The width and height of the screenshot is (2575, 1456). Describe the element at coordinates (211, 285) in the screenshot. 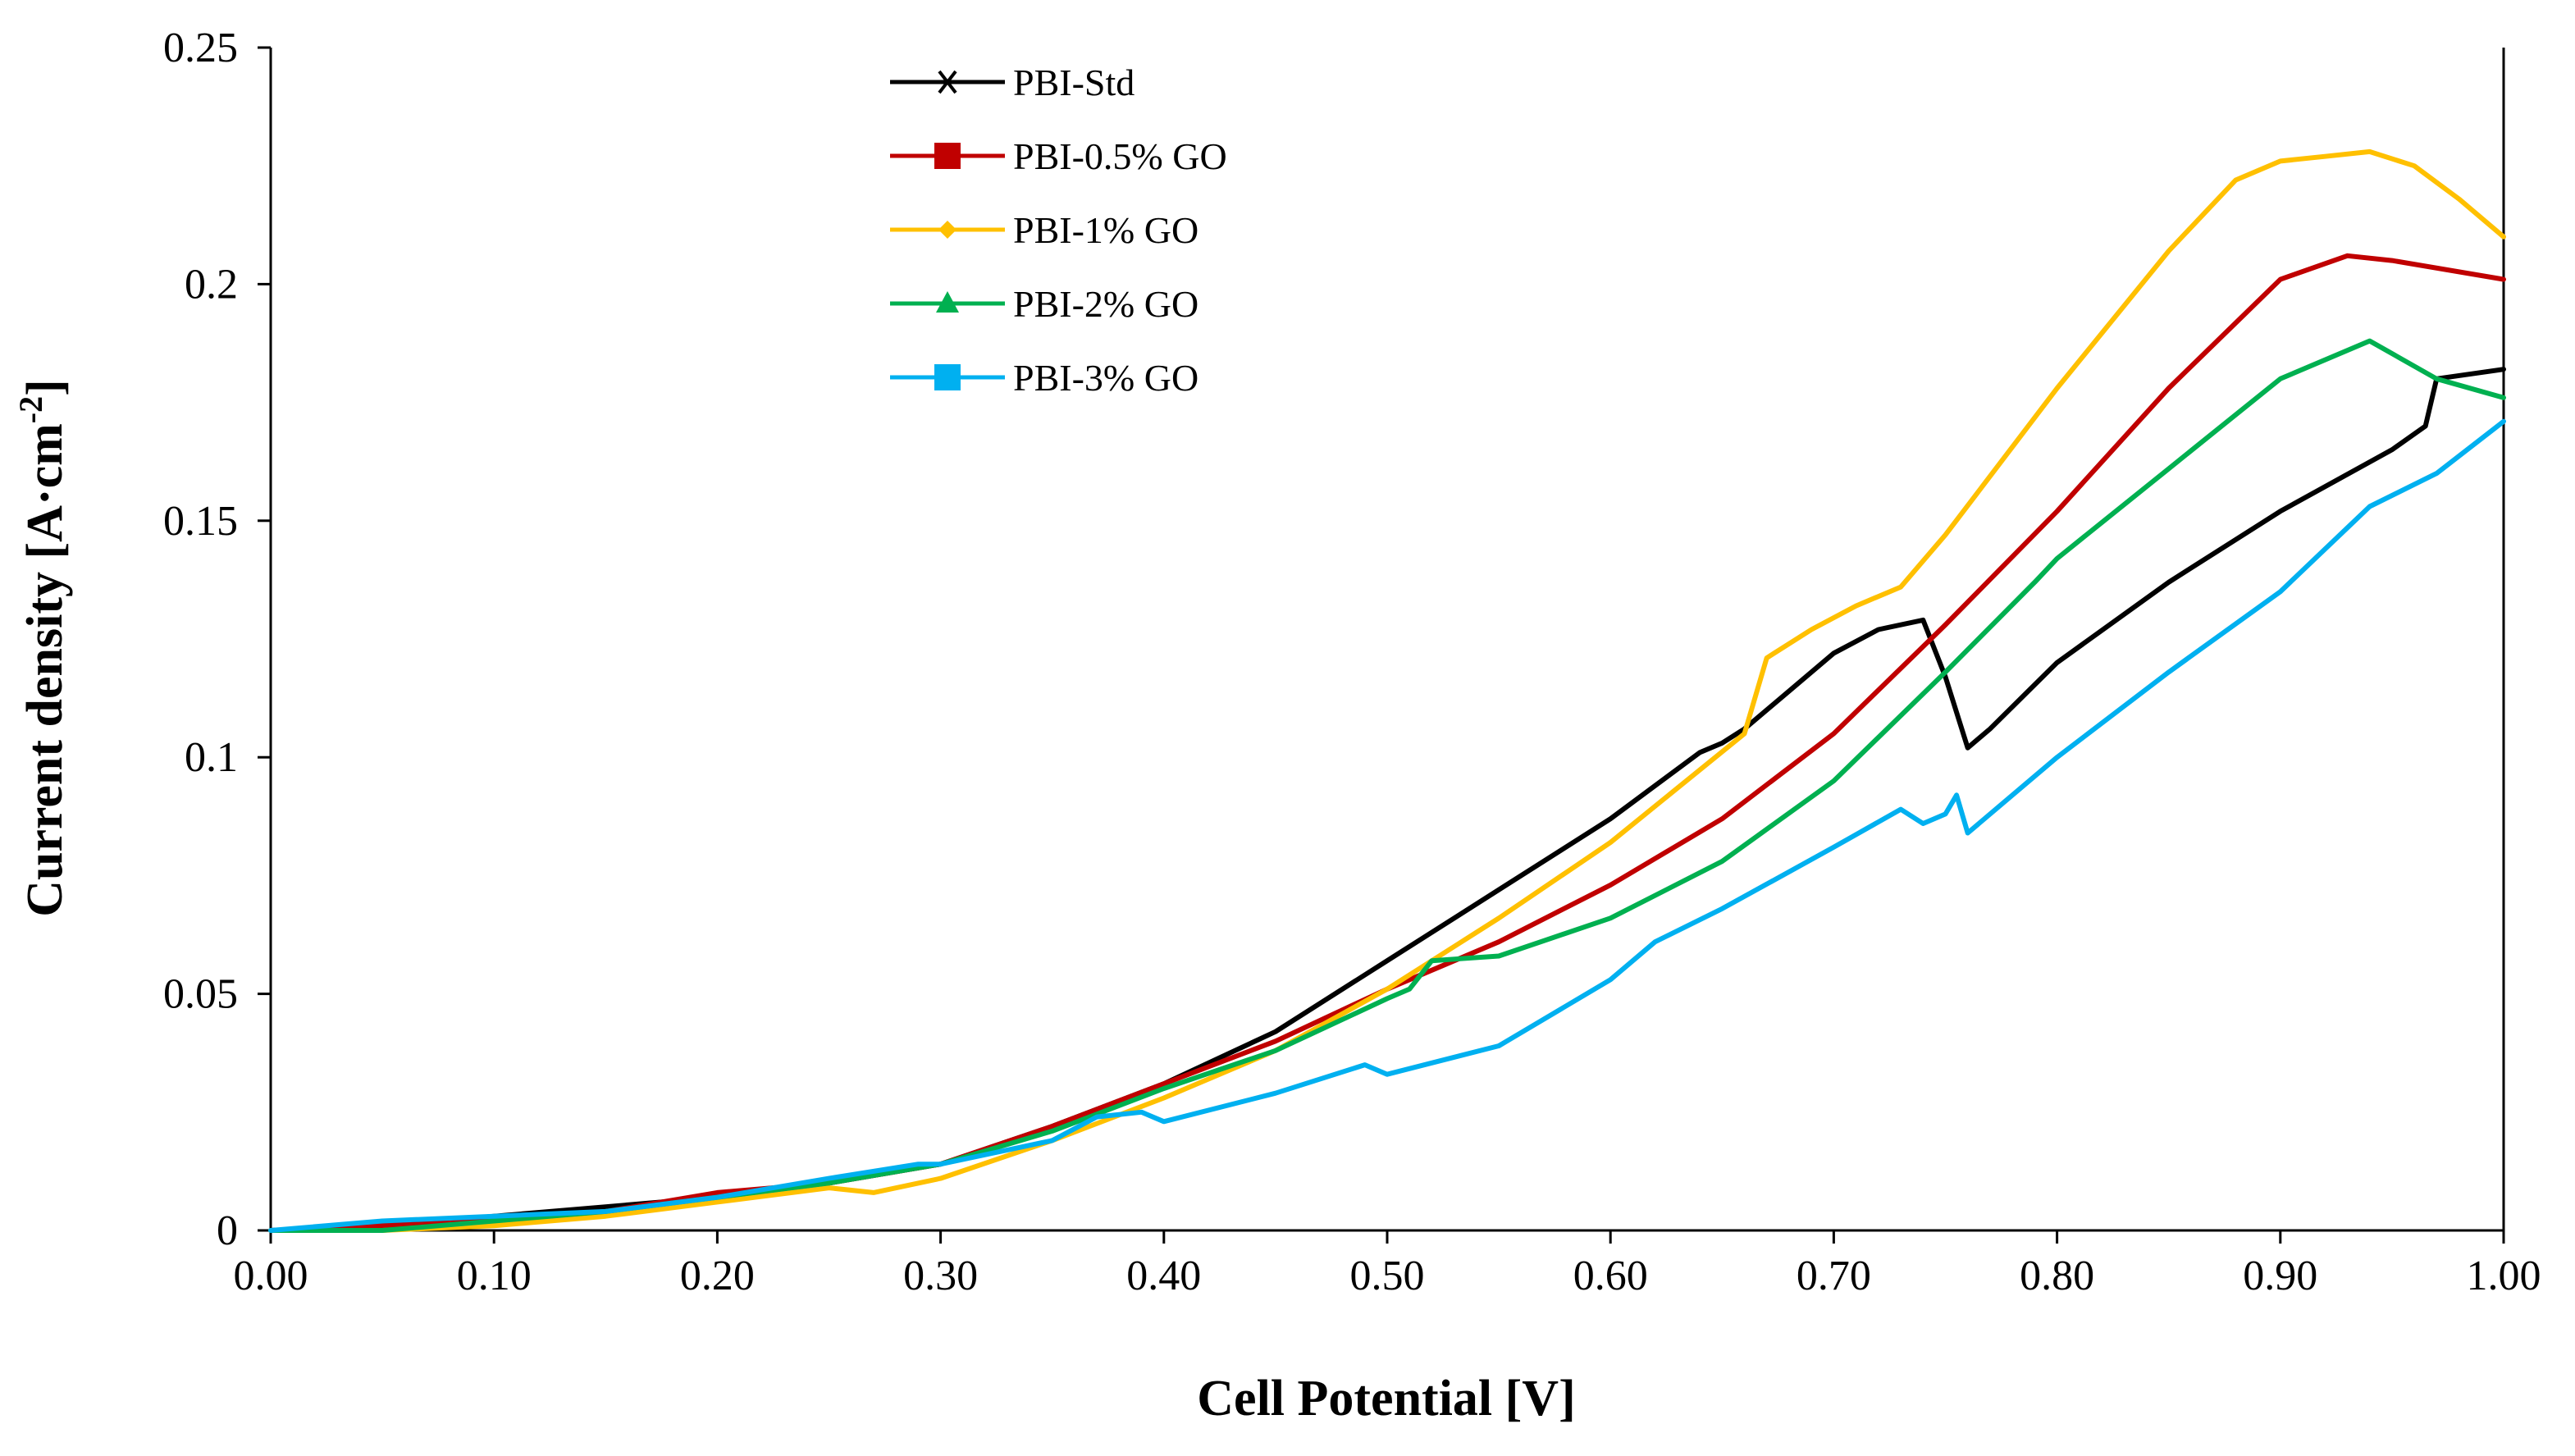

I see `y-tick-label: 0.2` at that location.